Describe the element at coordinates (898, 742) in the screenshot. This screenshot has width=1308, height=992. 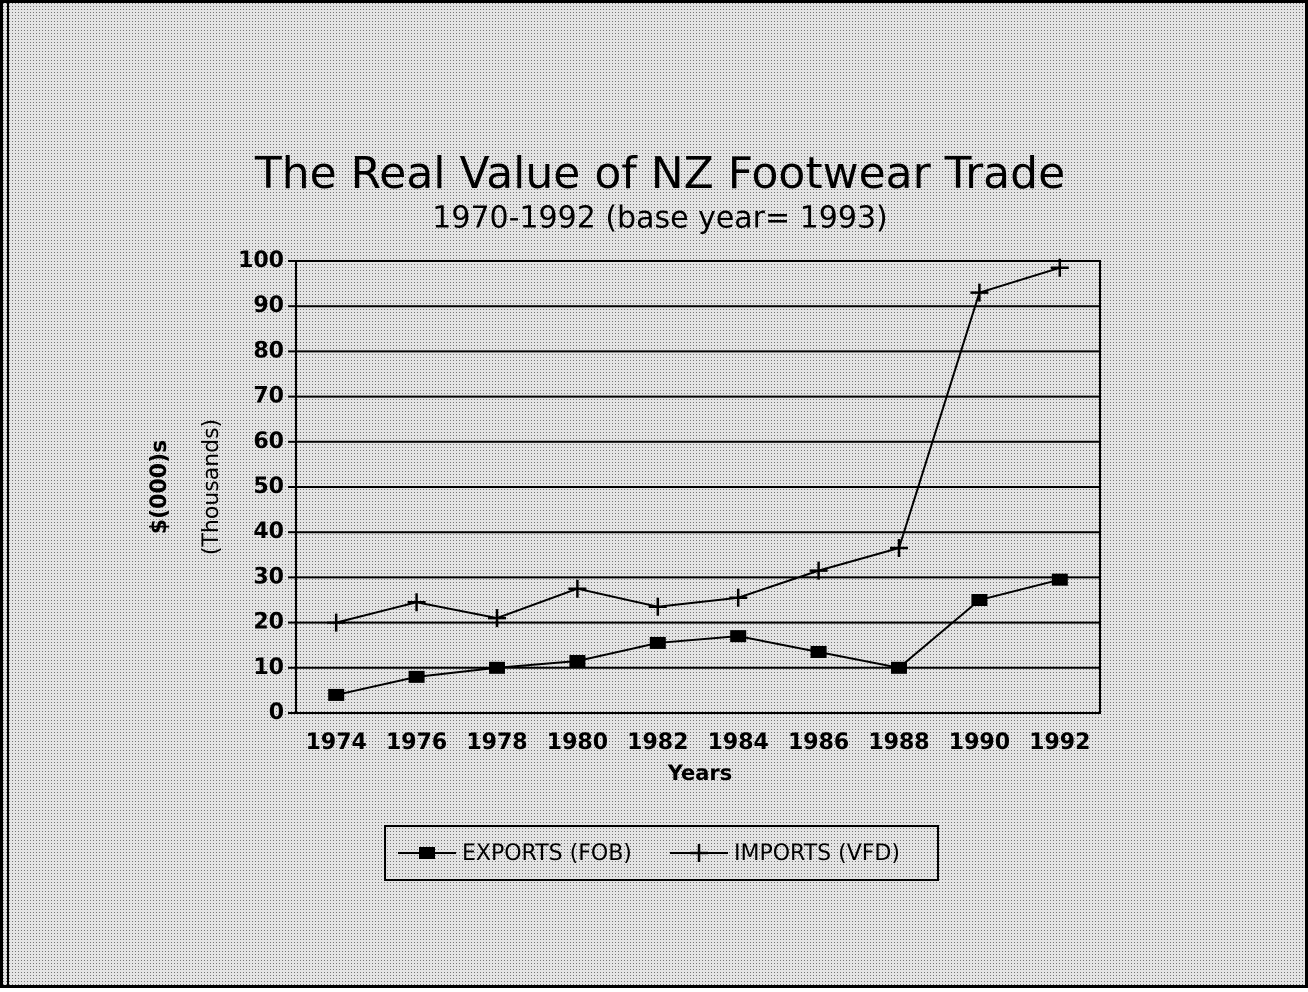
I see `x-tick-label: 1988` at that location.